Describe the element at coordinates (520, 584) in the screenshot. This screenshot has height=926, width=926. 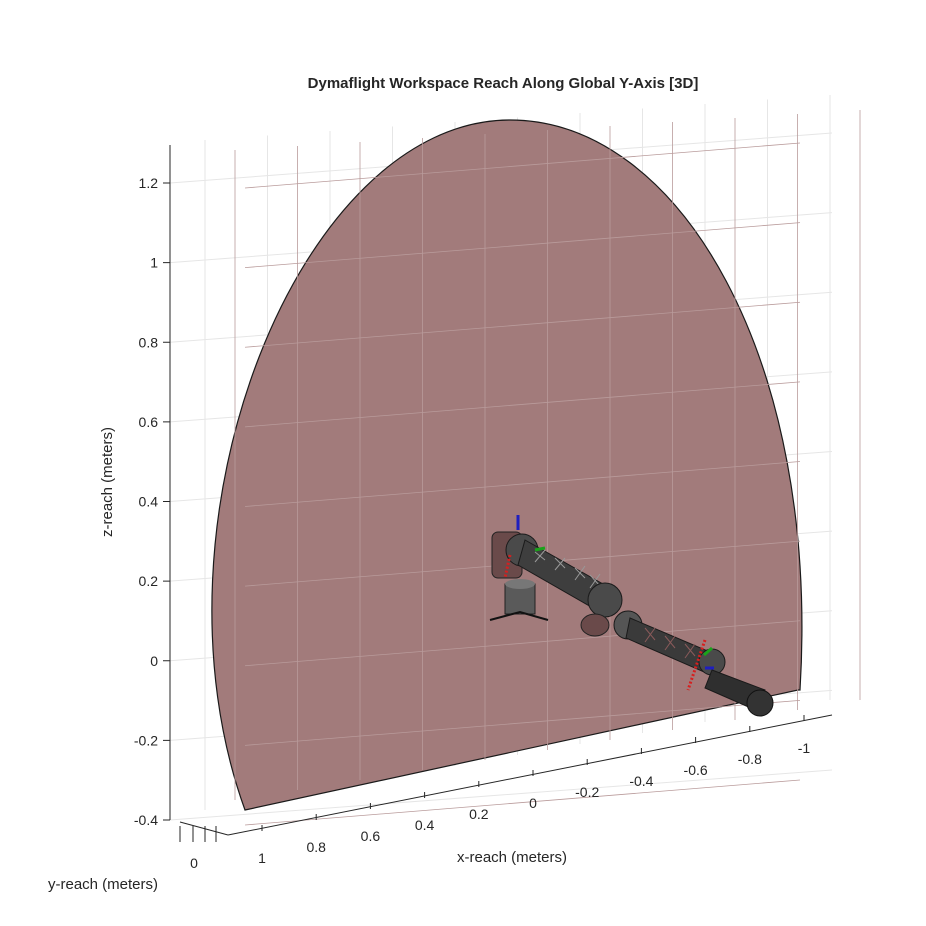
I see `robot-base-top` at that location.